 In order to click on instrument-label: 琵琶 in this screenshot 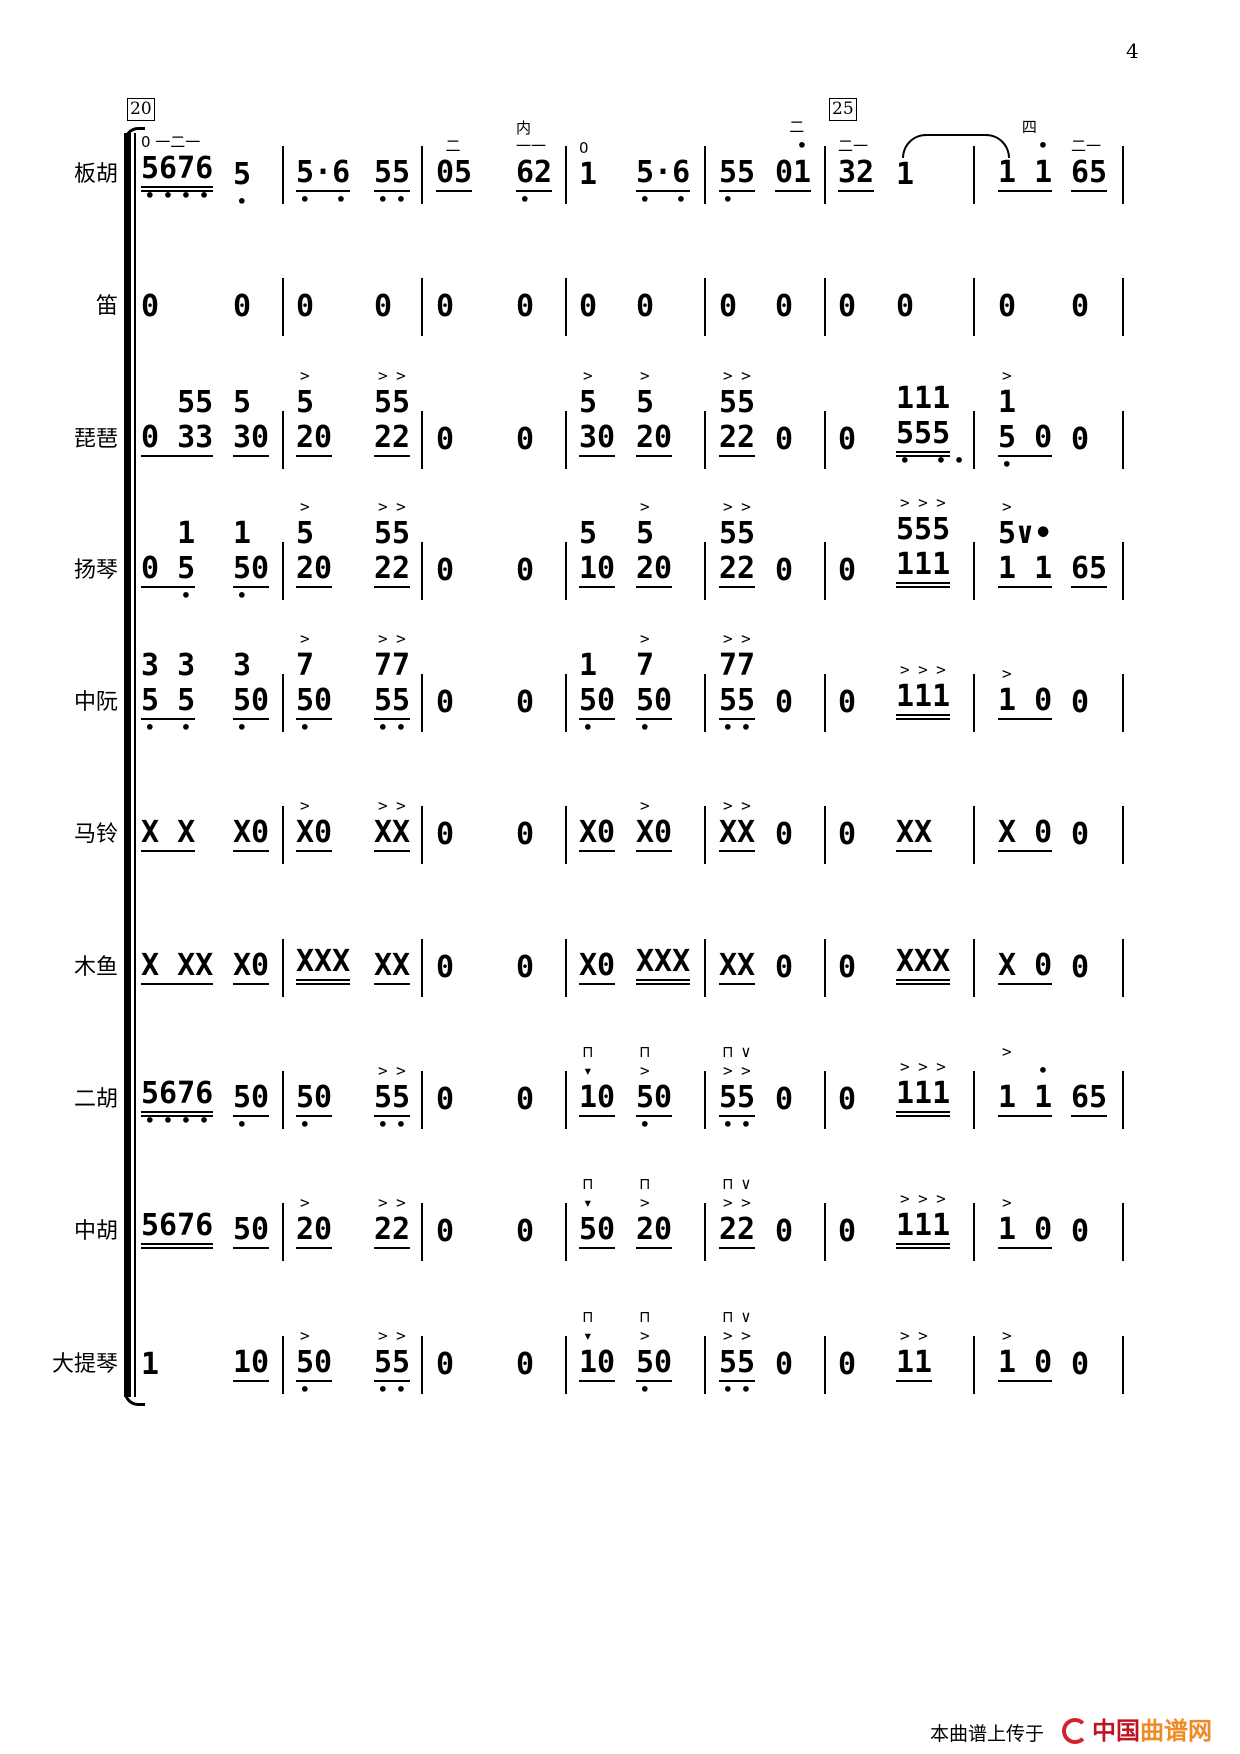, I will do `click(95, 439)`.